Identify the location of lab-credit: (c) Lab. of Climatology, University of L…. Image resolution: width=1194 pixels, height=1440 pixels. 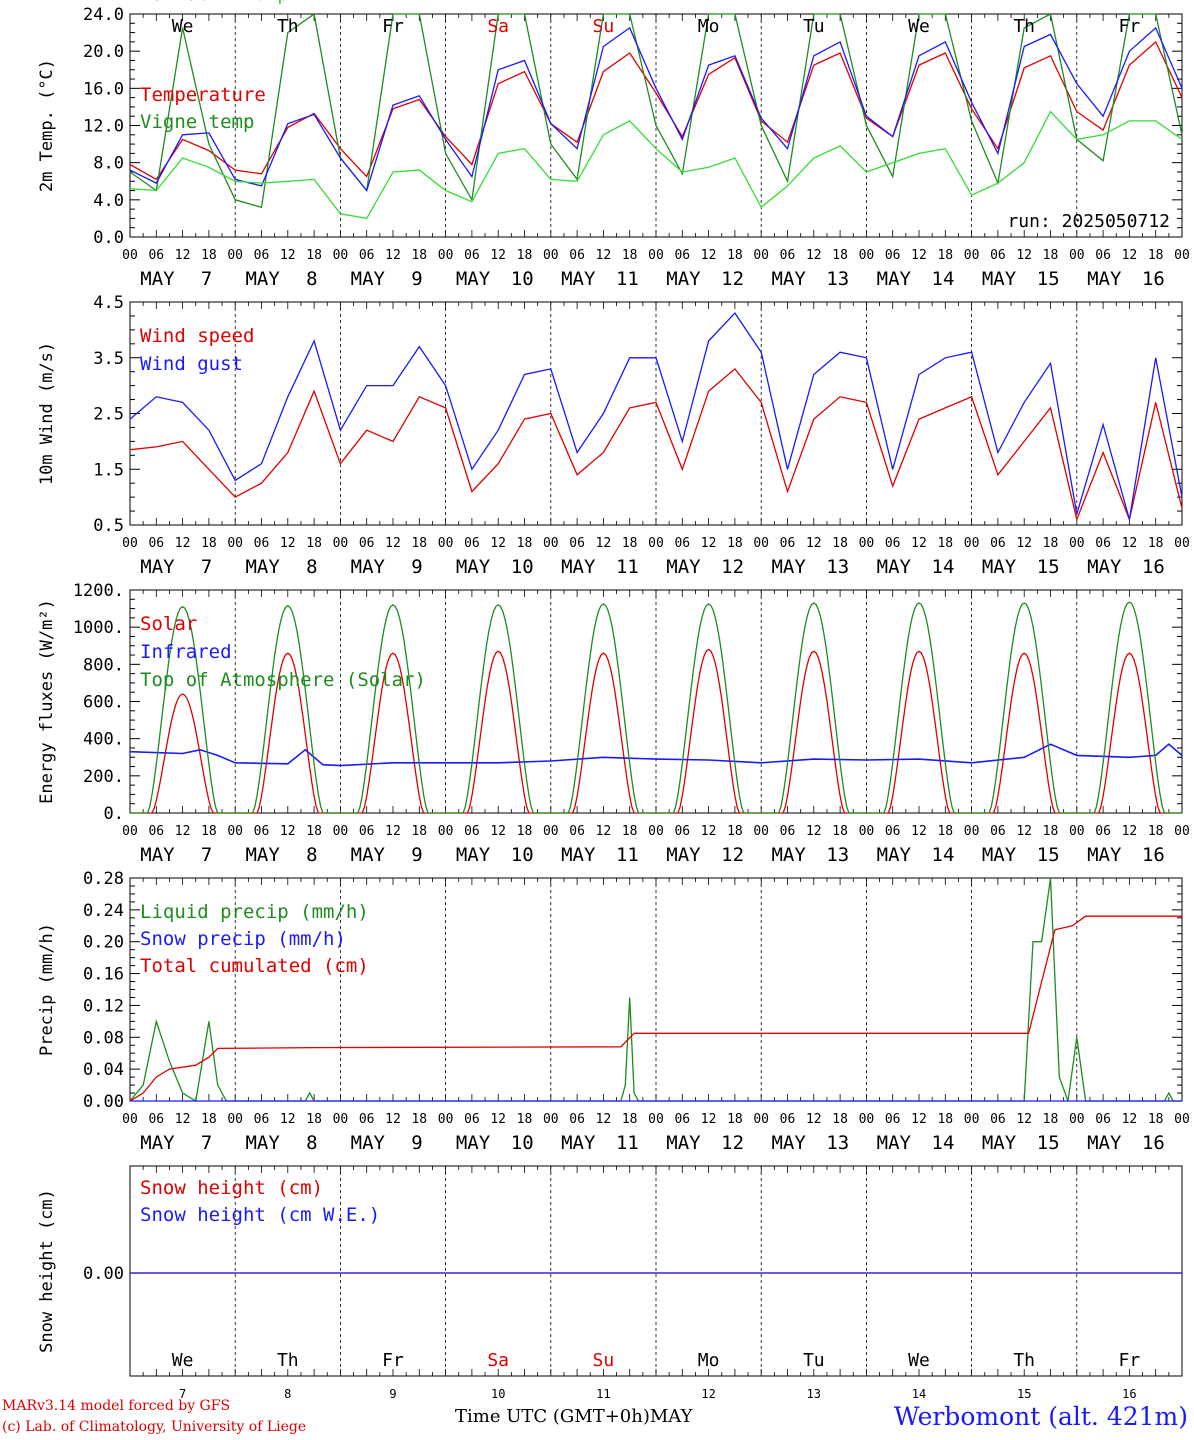
(154, 1427).